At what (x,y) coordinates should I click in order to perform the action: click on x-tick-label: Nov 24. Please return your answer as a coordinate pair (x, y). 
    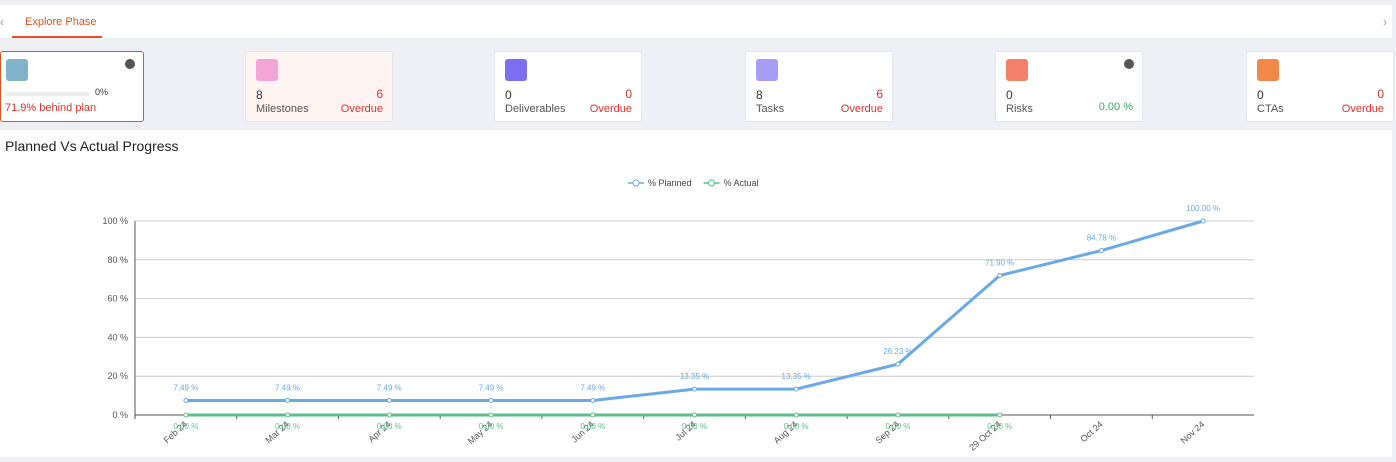
    Looking at the image, I should click on (1193, 432).